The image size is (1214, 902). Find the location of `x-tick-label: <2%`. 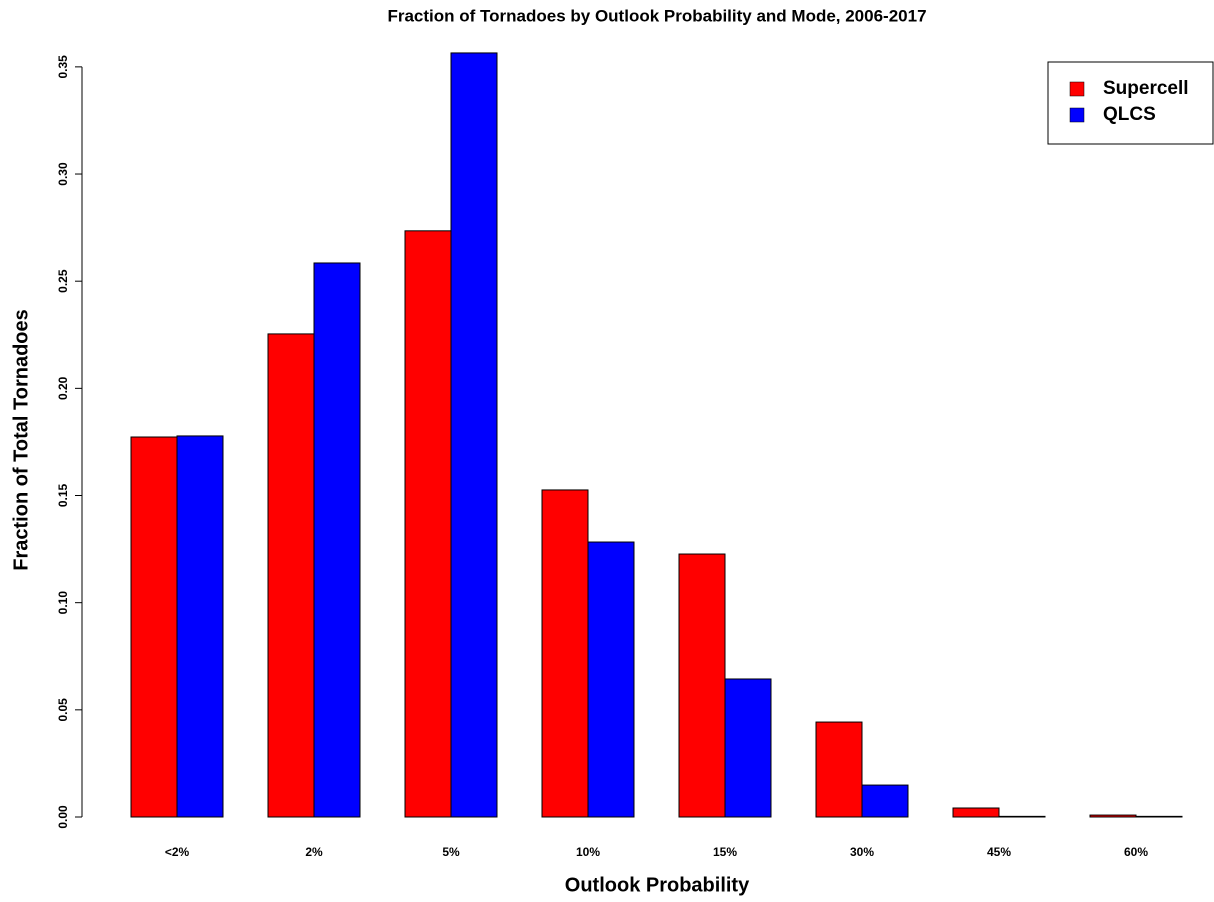

x-tick-label: <2% is located at coordinates (177, 852).